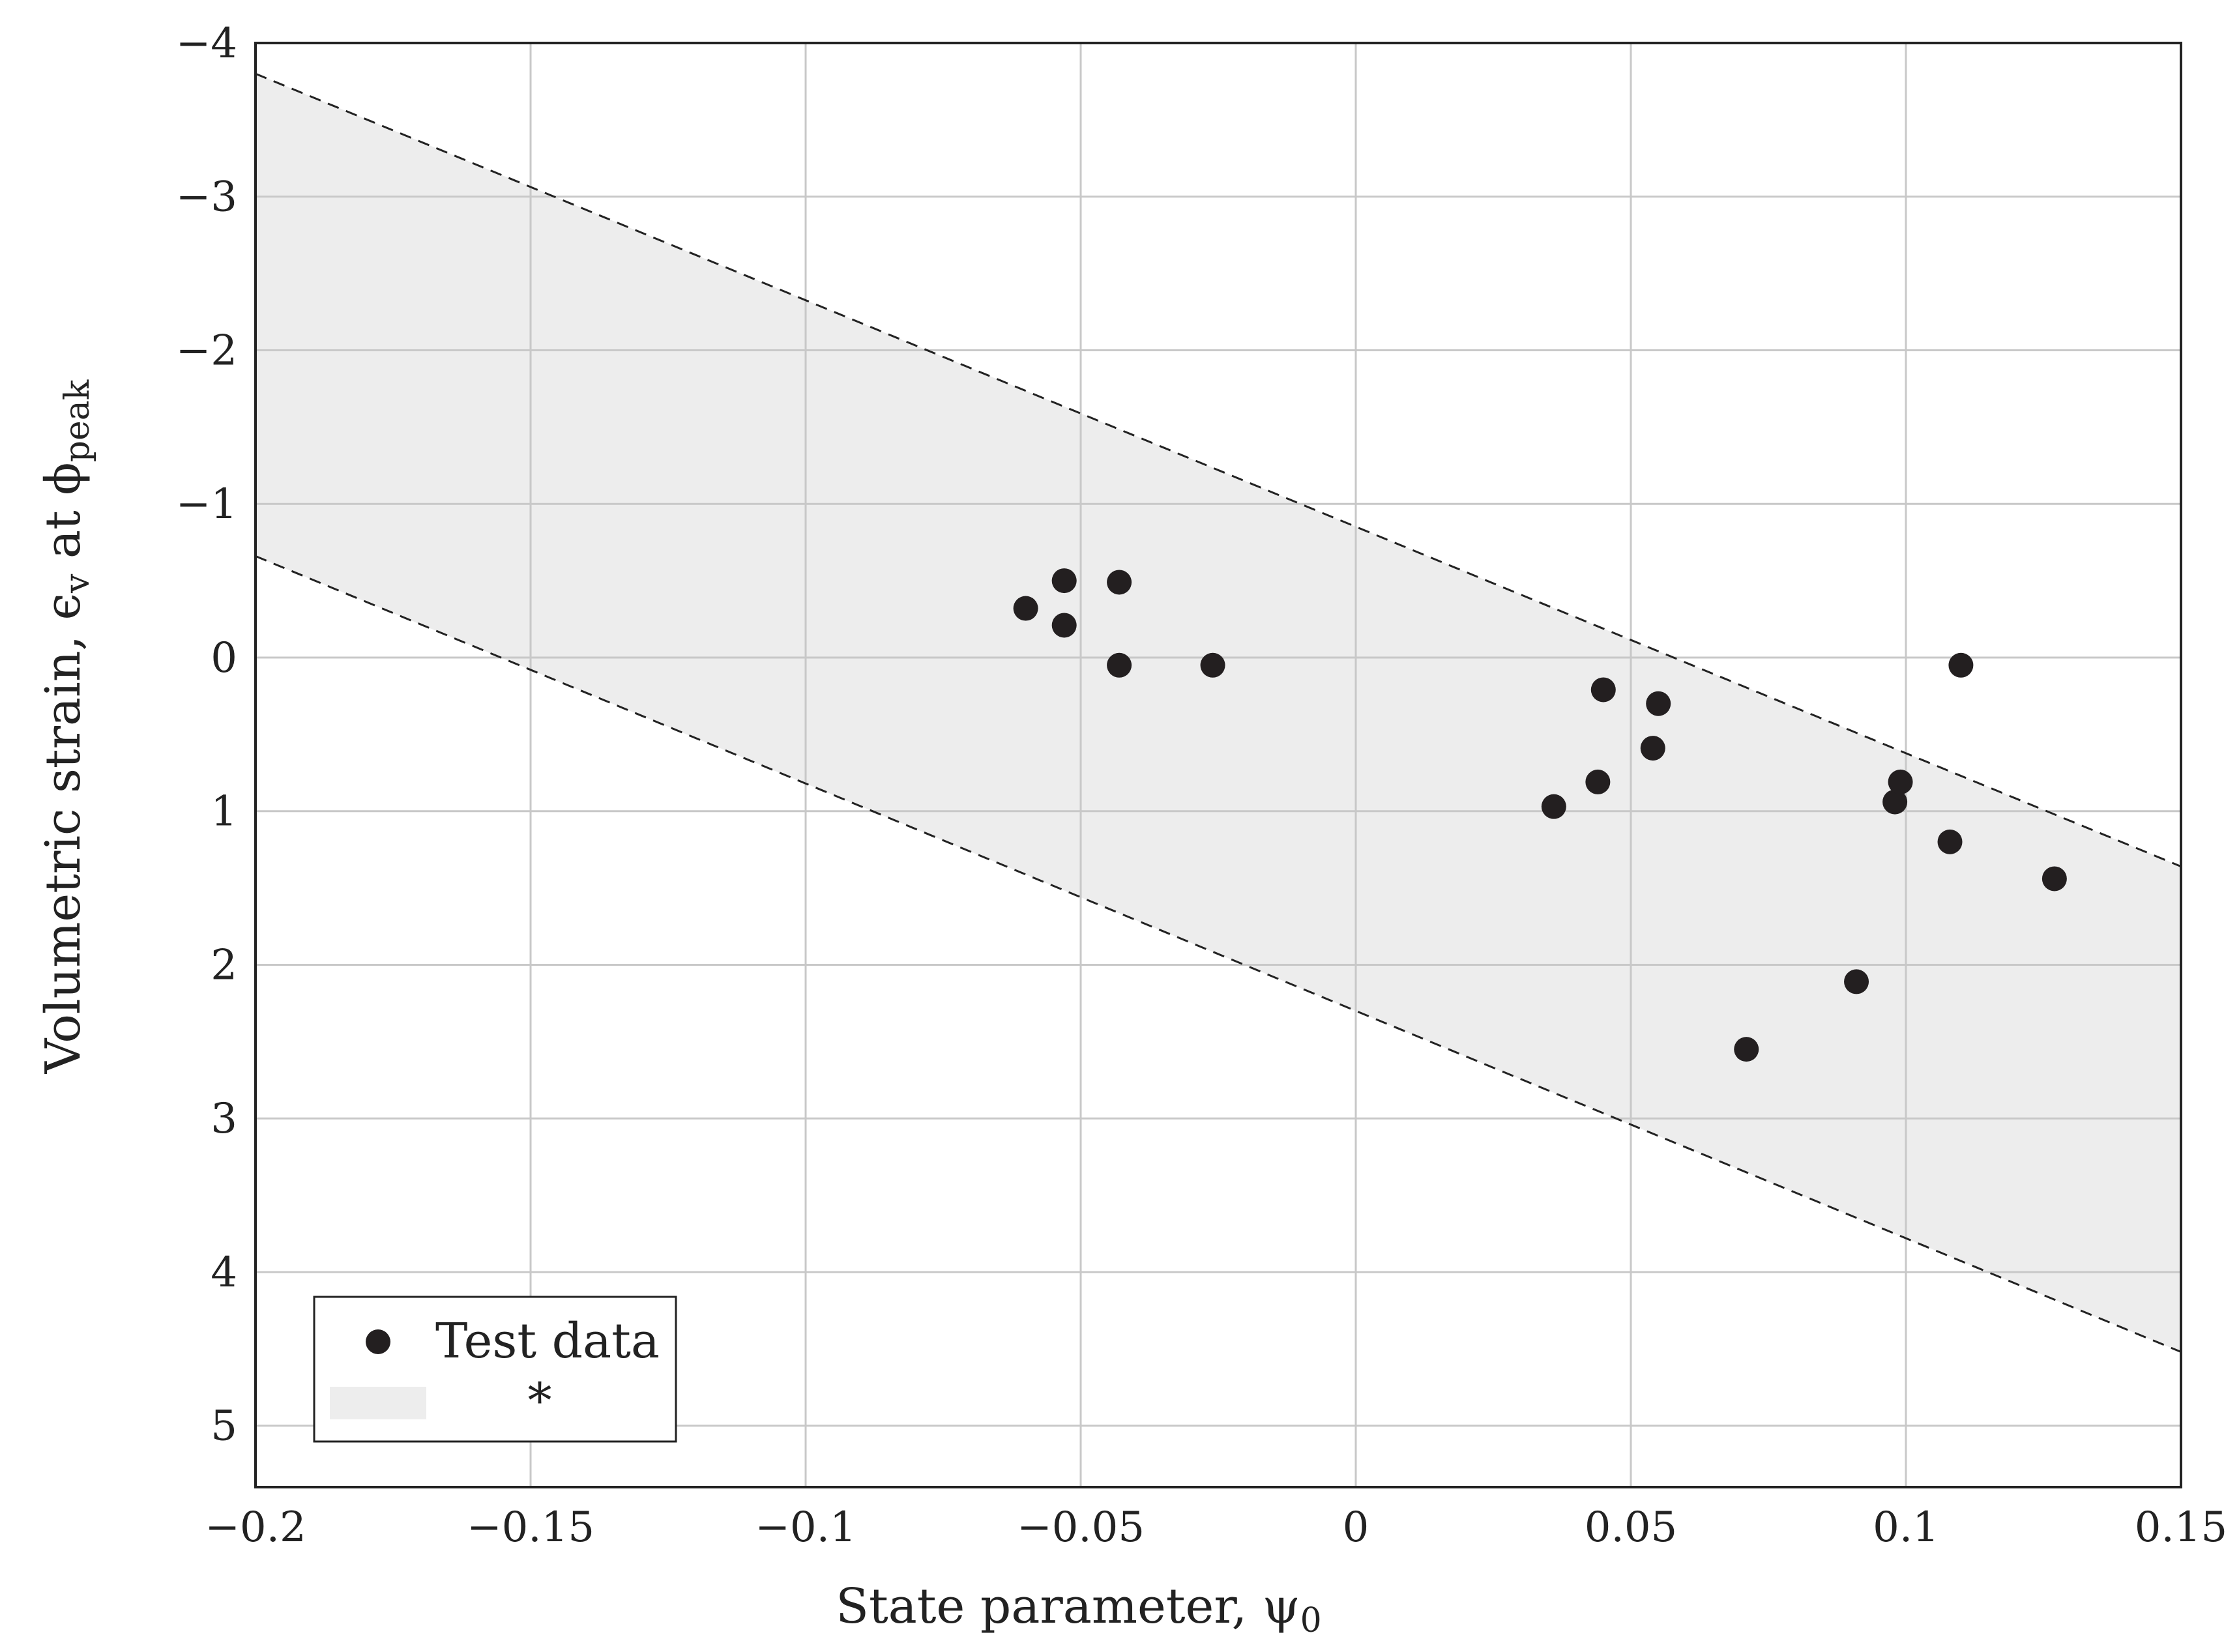 This screenshot has width=2239, height=1652. What do you see at coordinates (206, 350) in the screenshot?
I see `y-tick-label: −2` at bounding box center [206, 350].